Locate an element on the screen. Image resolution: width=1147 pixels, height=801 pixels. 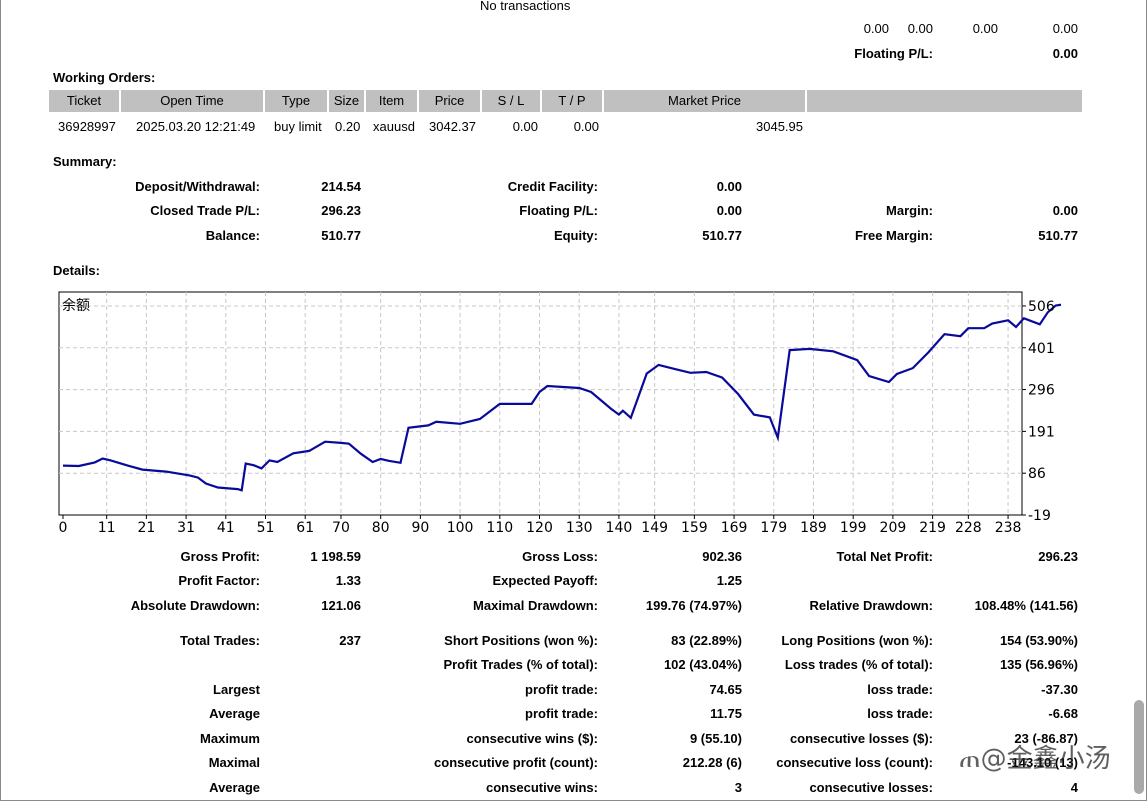
col-header-price: Price is located at coordinates (450, 101).